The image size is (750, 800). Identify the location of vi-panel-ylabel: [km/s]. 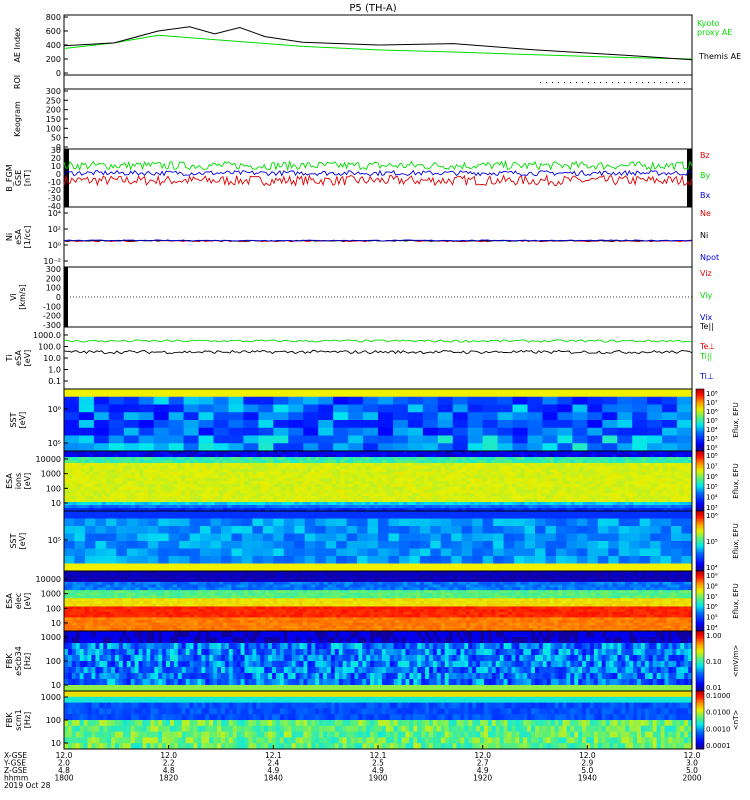
(22, 297).